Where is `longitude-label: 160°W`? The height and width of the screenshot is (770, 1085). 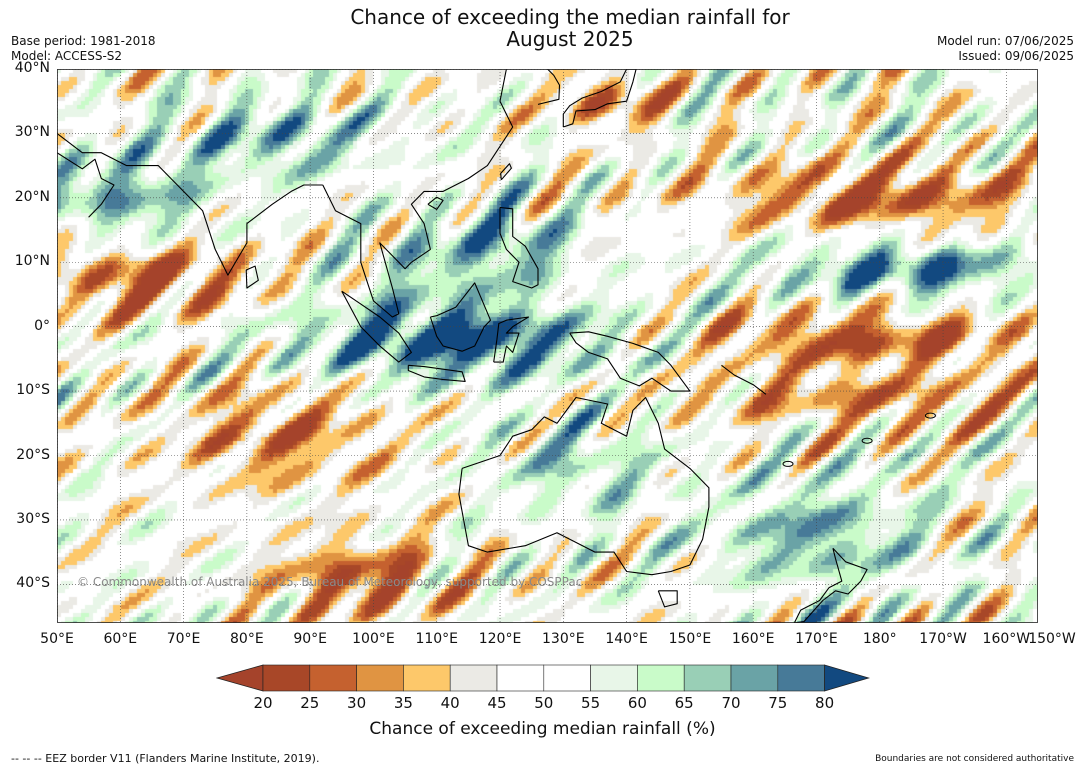
longitude-label: 160°W is located at coordinates (1006, 639).